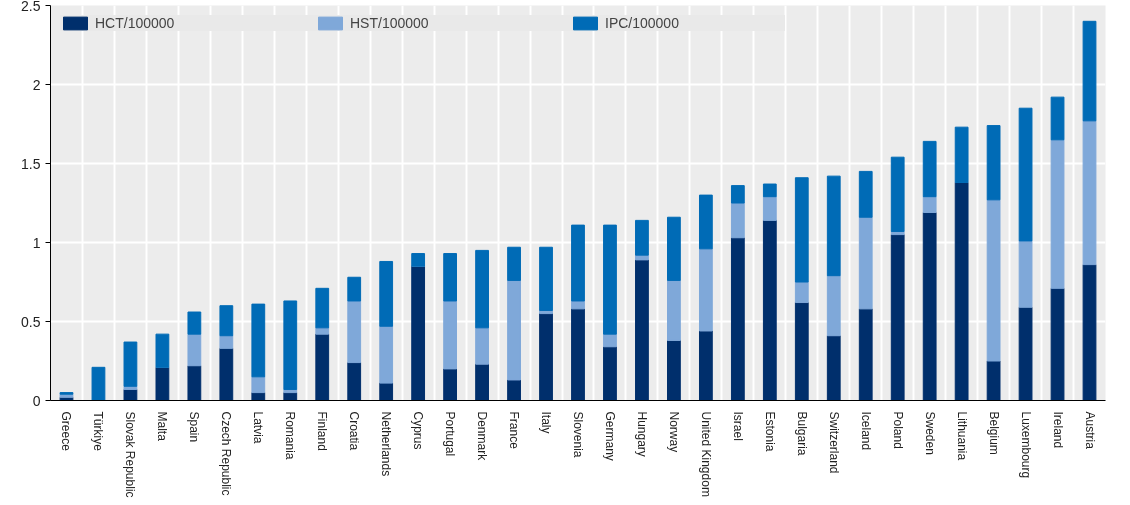 This screenshot has width=1130, height=505. Describe the element at coordinates (354, 431) in the screenshot. I see `x-tick-label: Croatia` at that location.